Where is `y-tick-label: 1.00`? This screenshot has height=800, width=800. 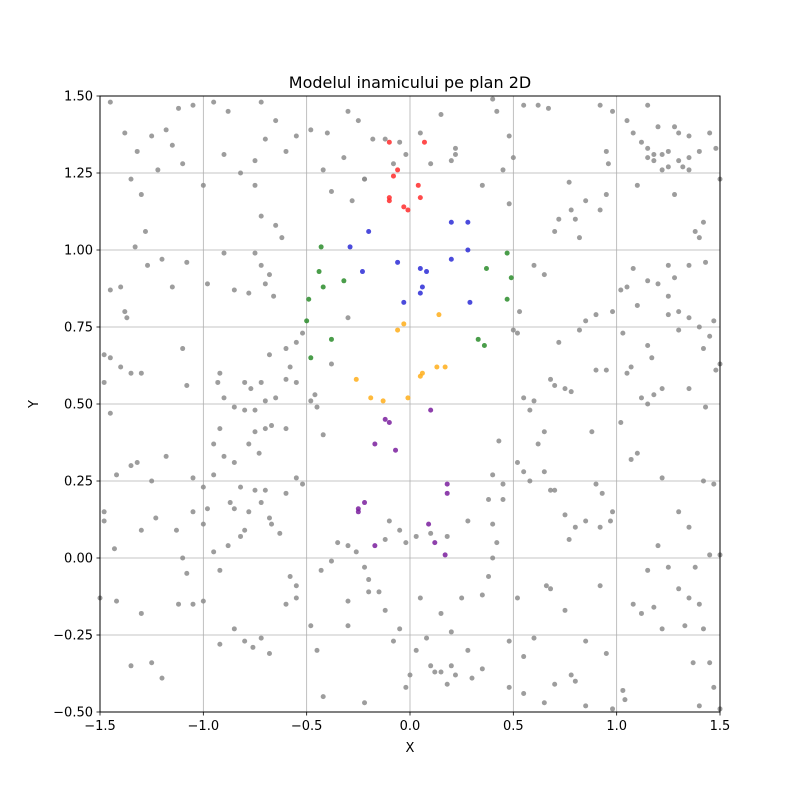
y-tick-label: 1.00 is located at coordinates (78, 251).